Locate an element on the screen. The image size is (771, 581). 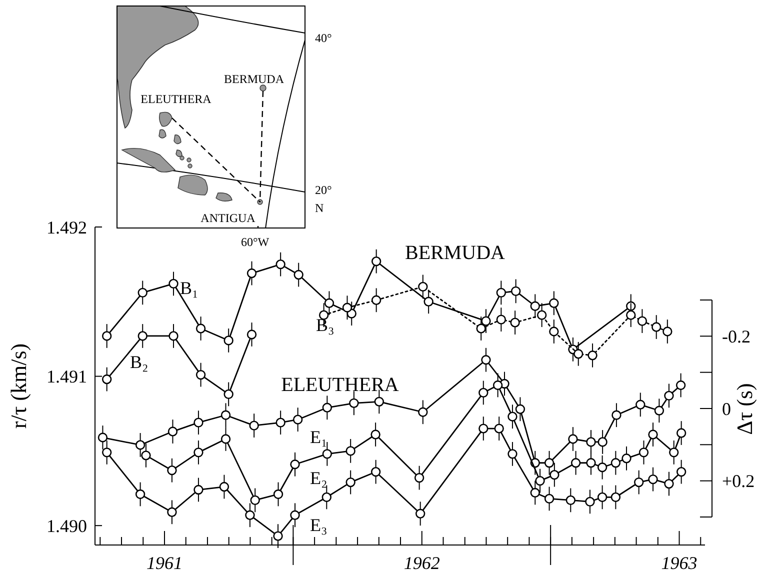
annotation: ELEUTHERA is located at coordinates (340, 385).